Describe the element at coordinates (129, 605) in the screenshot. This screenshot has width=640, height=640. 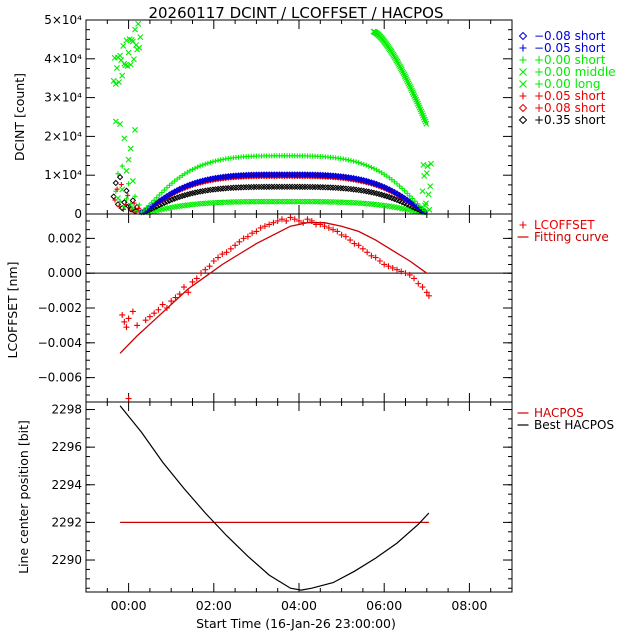
I see `x-tick-label: 00:00` at that location.